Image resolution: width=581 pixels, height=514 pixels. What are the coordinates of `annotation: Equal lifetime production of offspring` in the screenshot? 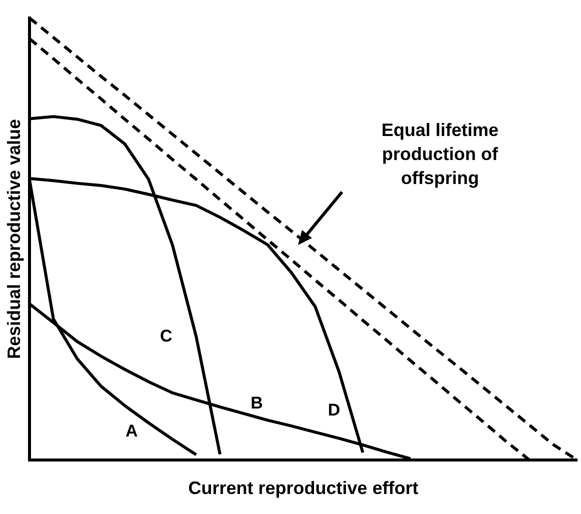 It's located at (440, 154).